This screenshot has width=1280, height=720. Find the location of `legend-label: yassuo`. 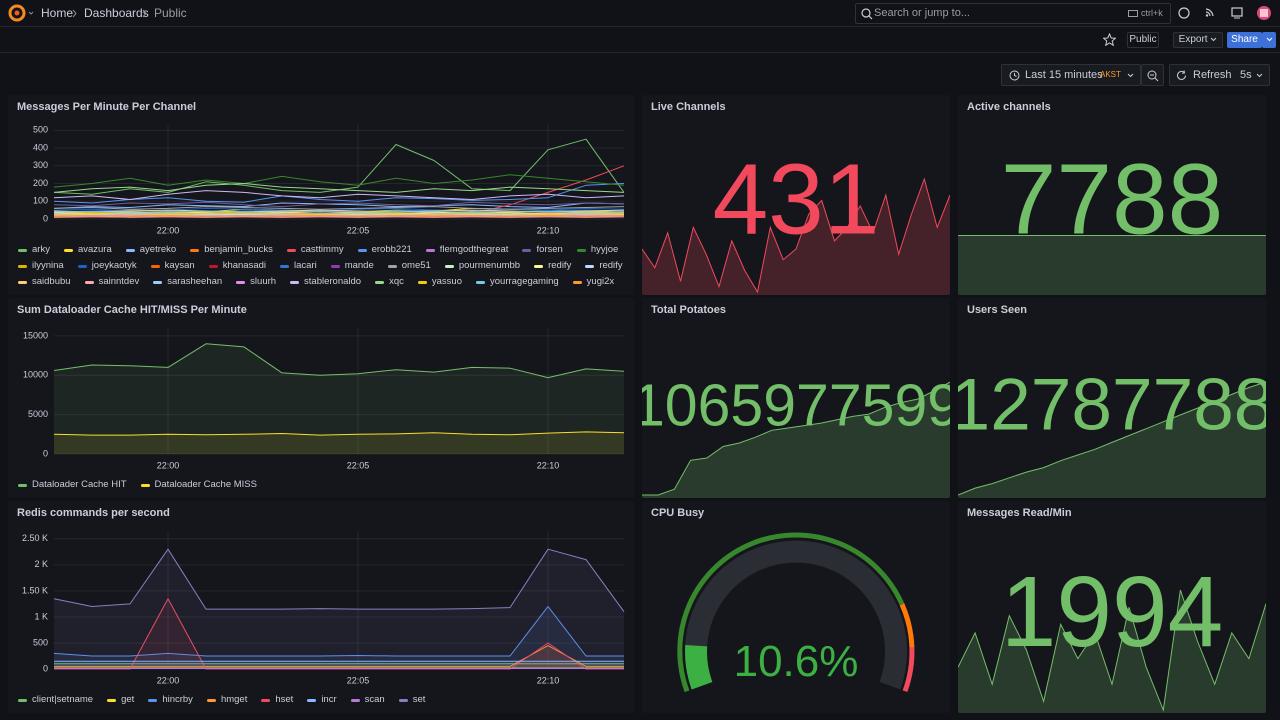

legend-label: yassuo is located at coordinates (446, 281).